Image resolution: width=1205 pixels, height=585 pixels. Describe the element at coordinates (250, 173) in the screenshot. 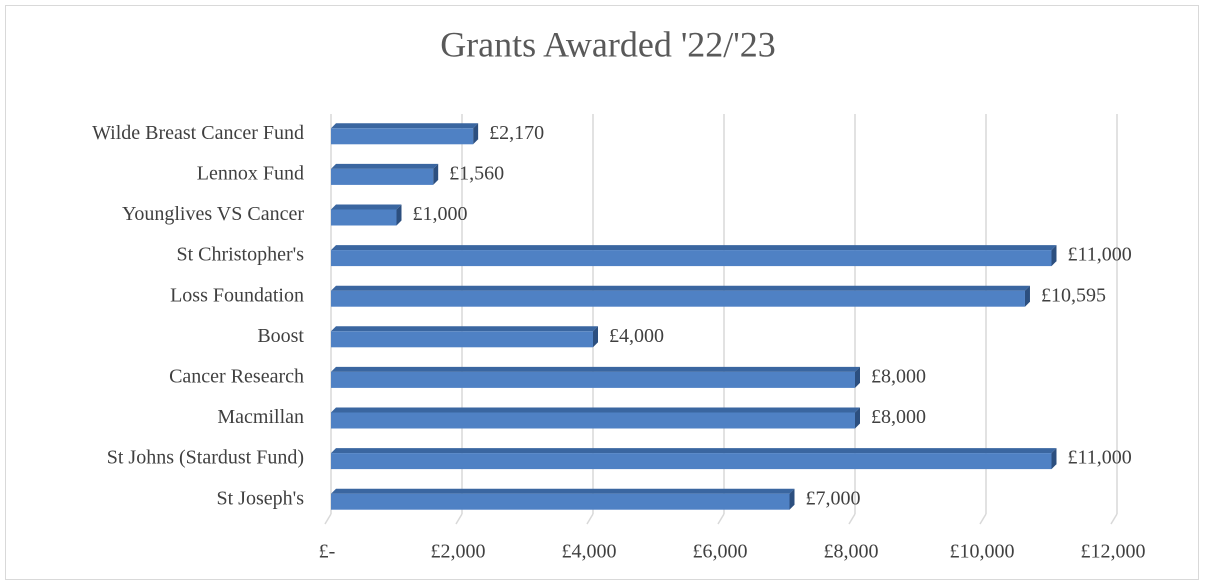

I see `y-tick-label: Lennox Fund` at that location.